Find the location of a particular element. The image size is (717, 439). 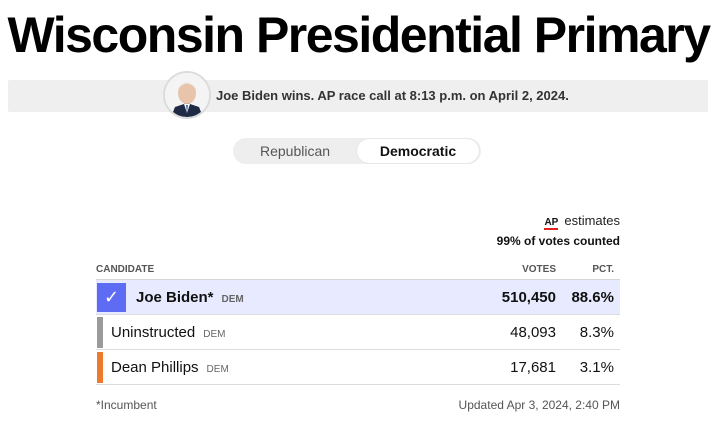

page-title: Wisconsin Presidential Primary is located at coordinates (359, 35).